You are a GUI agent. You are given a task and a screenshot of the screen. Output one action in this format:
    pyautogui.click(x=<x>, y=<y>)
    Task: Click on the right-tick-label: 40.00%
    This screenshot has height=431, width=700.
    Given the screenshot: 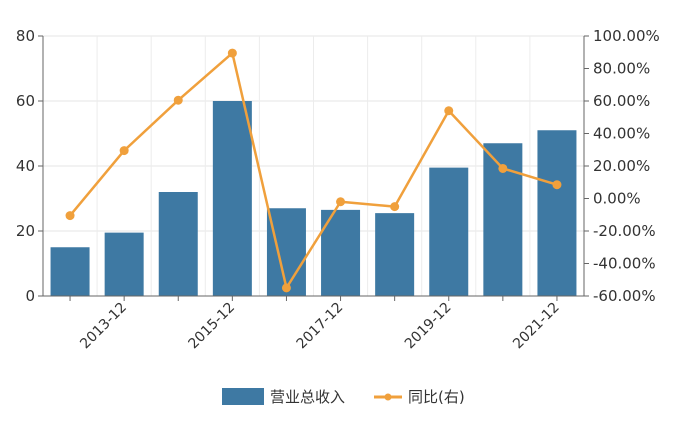 What is the action you would take?
    pyautogui.click(x=621, y=134)
    